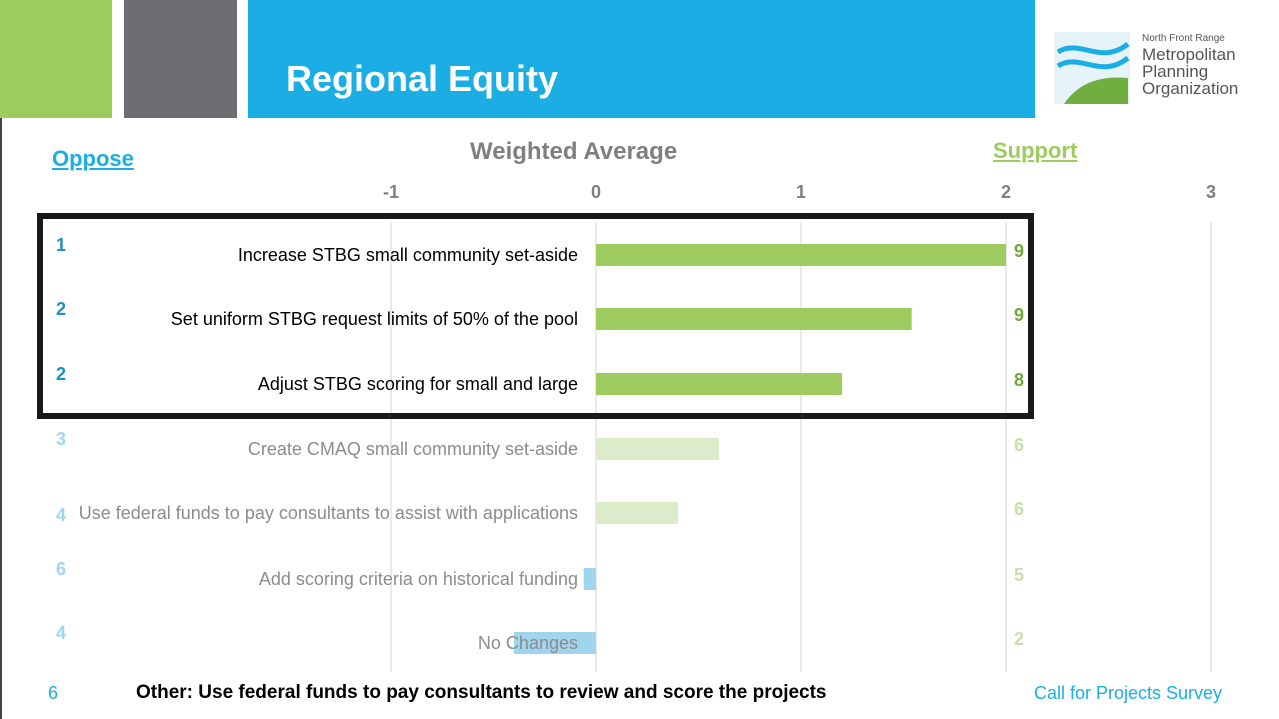 This screenshot has height=719, width=1279. Describe the element at coordinates (1, 418) in the screenshot. I see `left-border` at that location.